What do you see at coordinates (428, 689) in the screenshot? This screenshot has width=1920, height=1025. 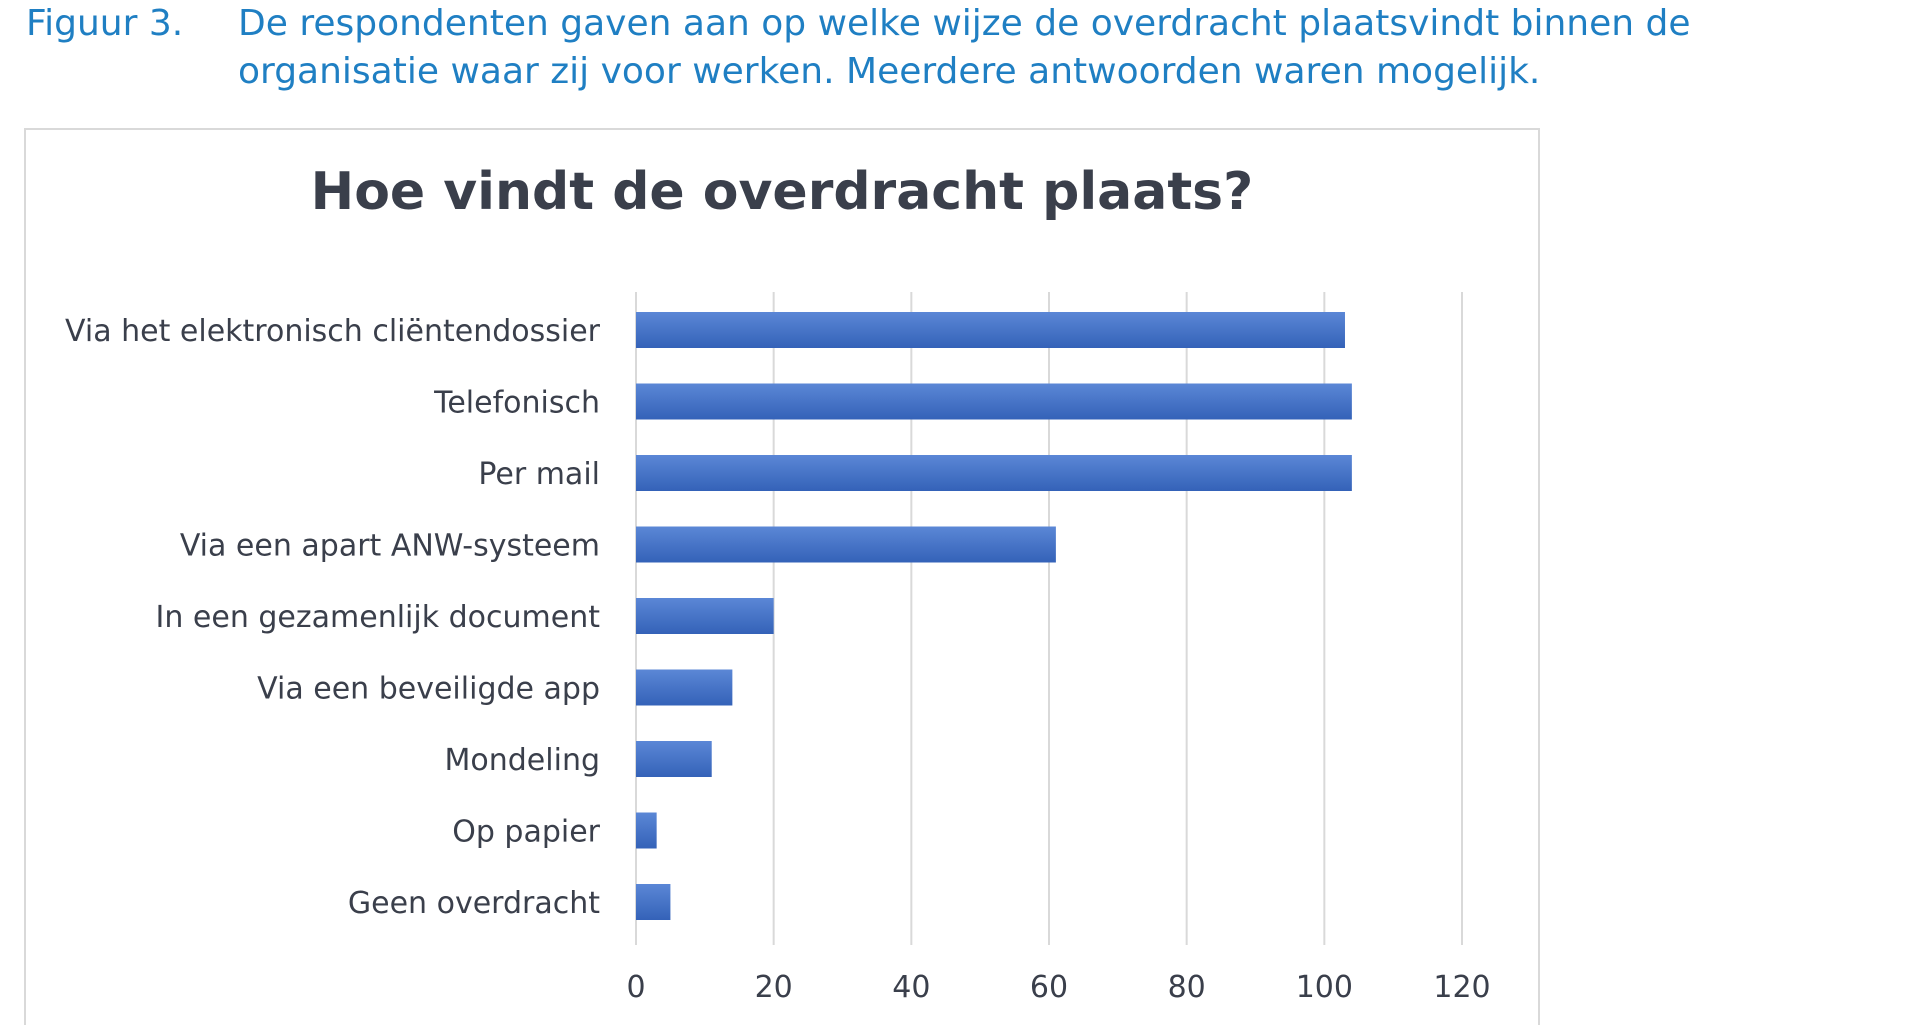 I see `category-label-5: Via een beveiligde app` at bounding box center [428, 689].